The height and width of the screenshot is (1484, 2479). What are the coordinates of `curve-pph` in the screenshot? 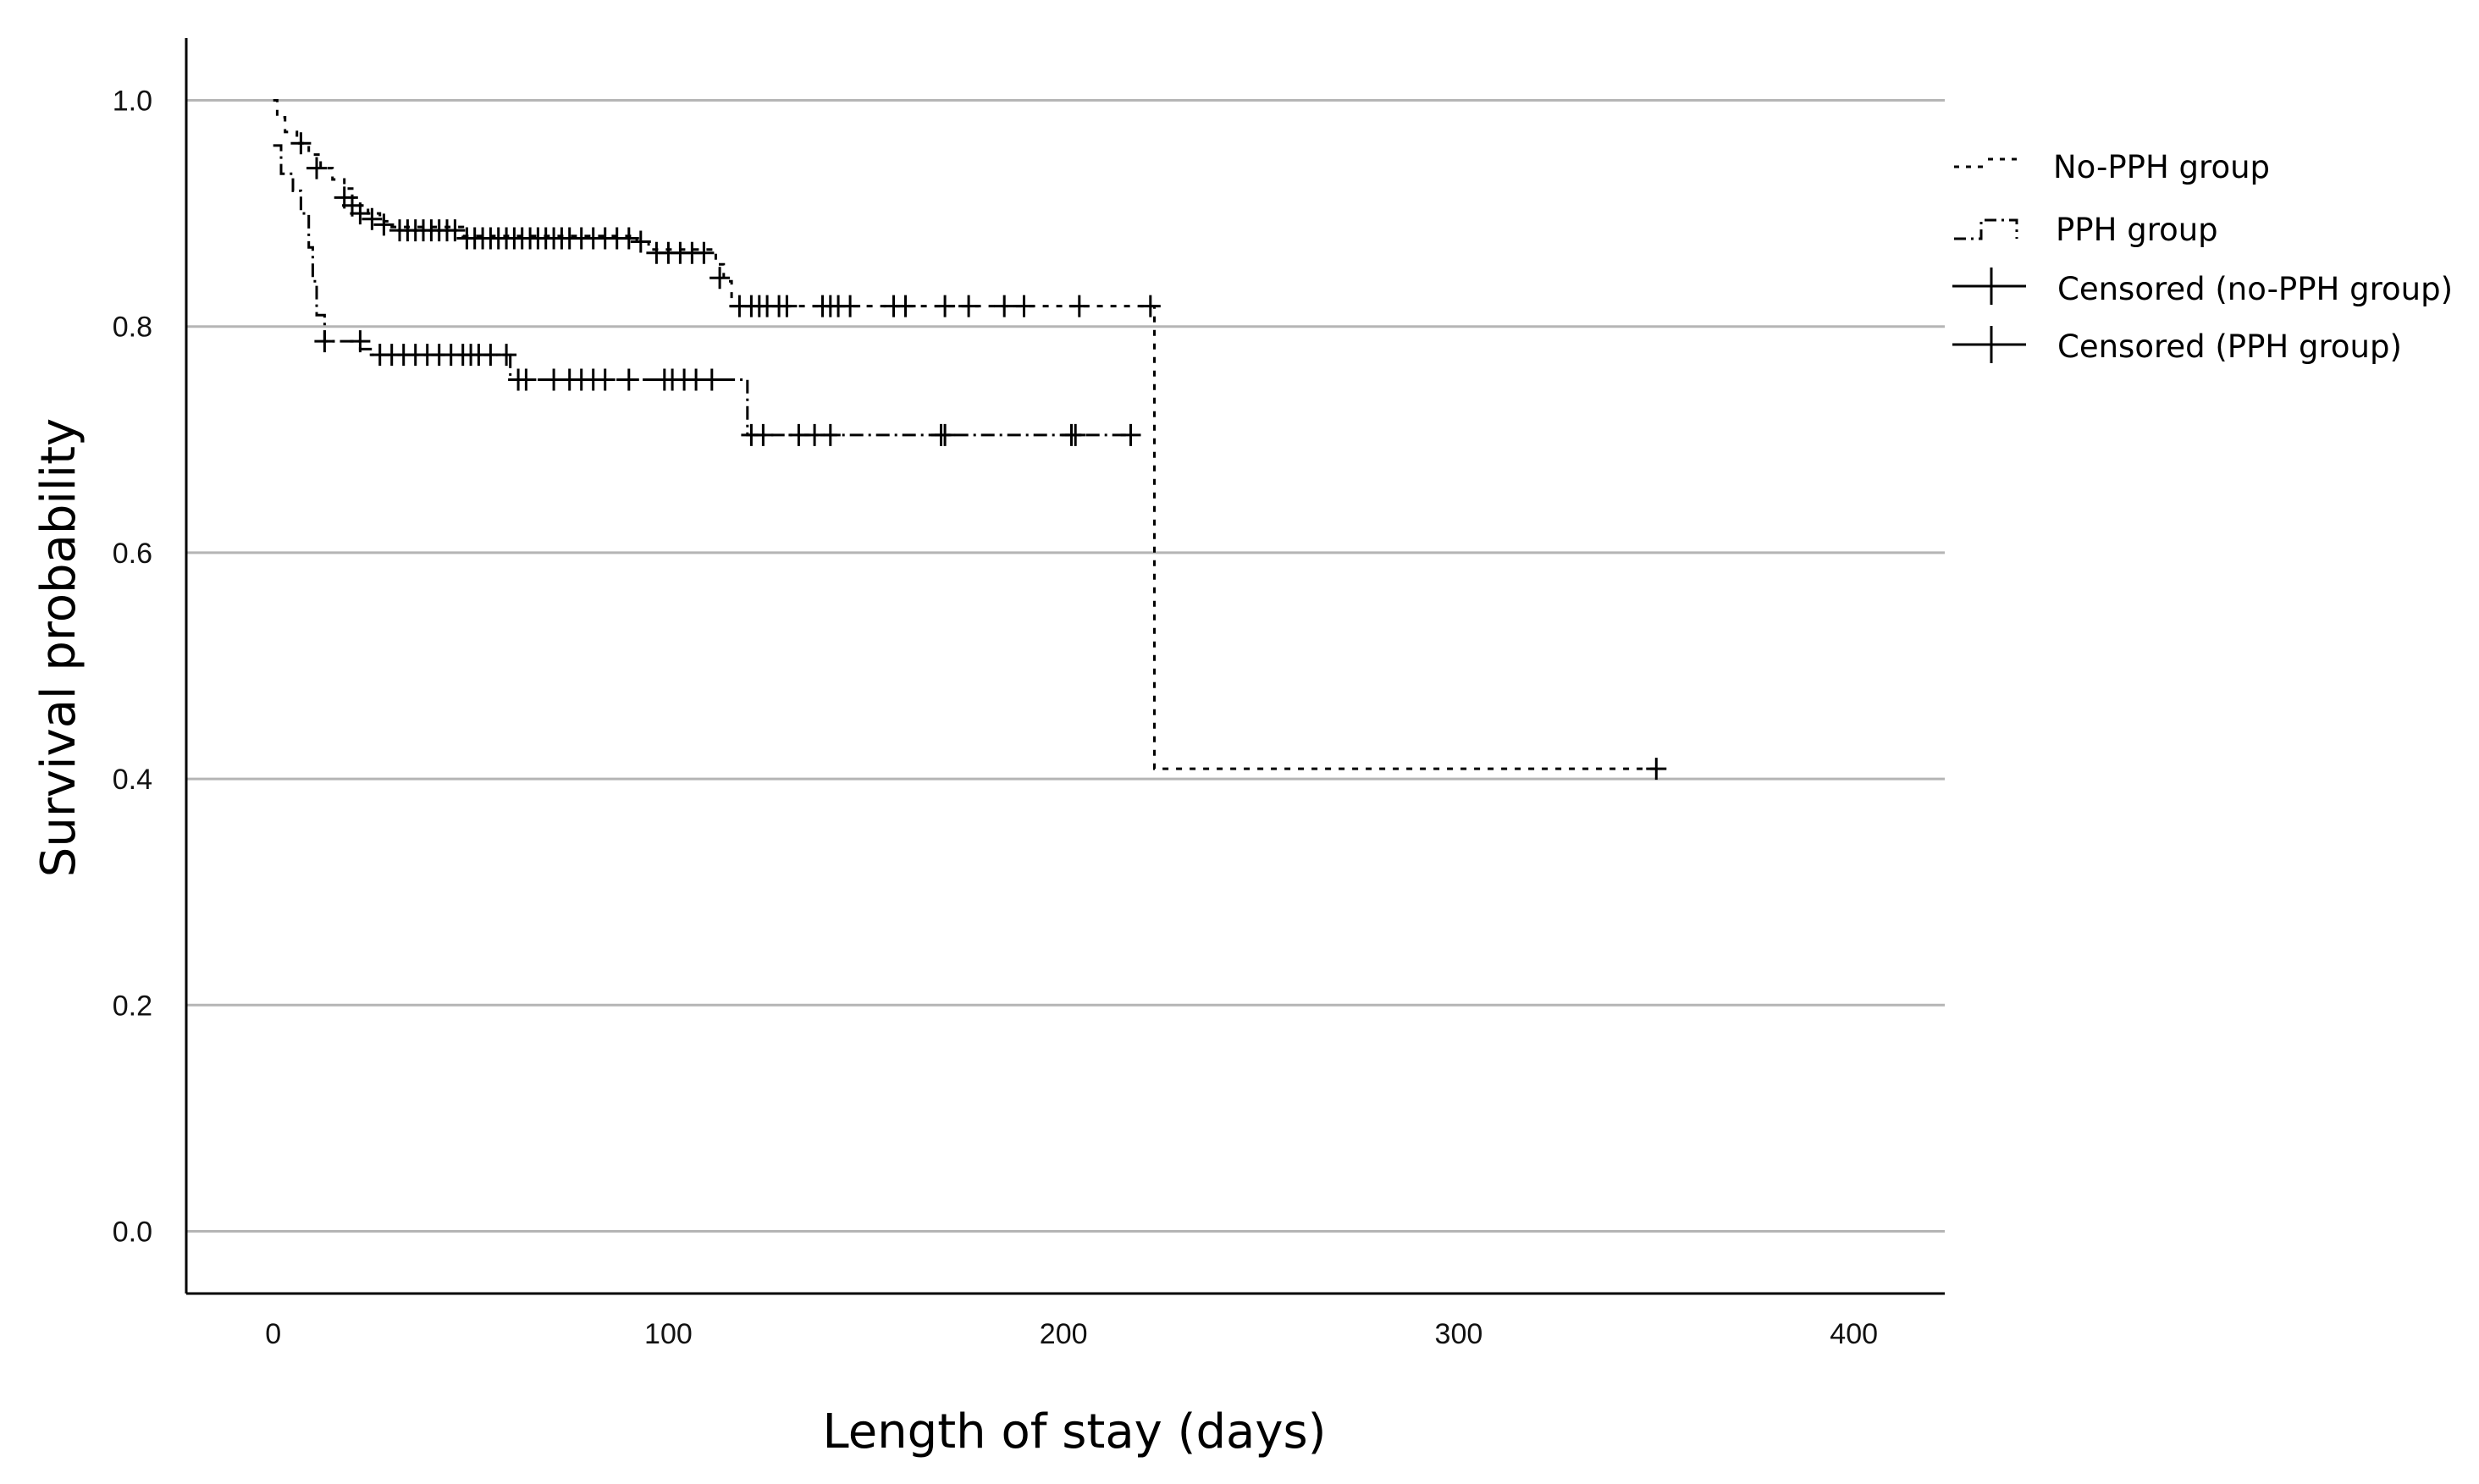 It's located at (702, 290).